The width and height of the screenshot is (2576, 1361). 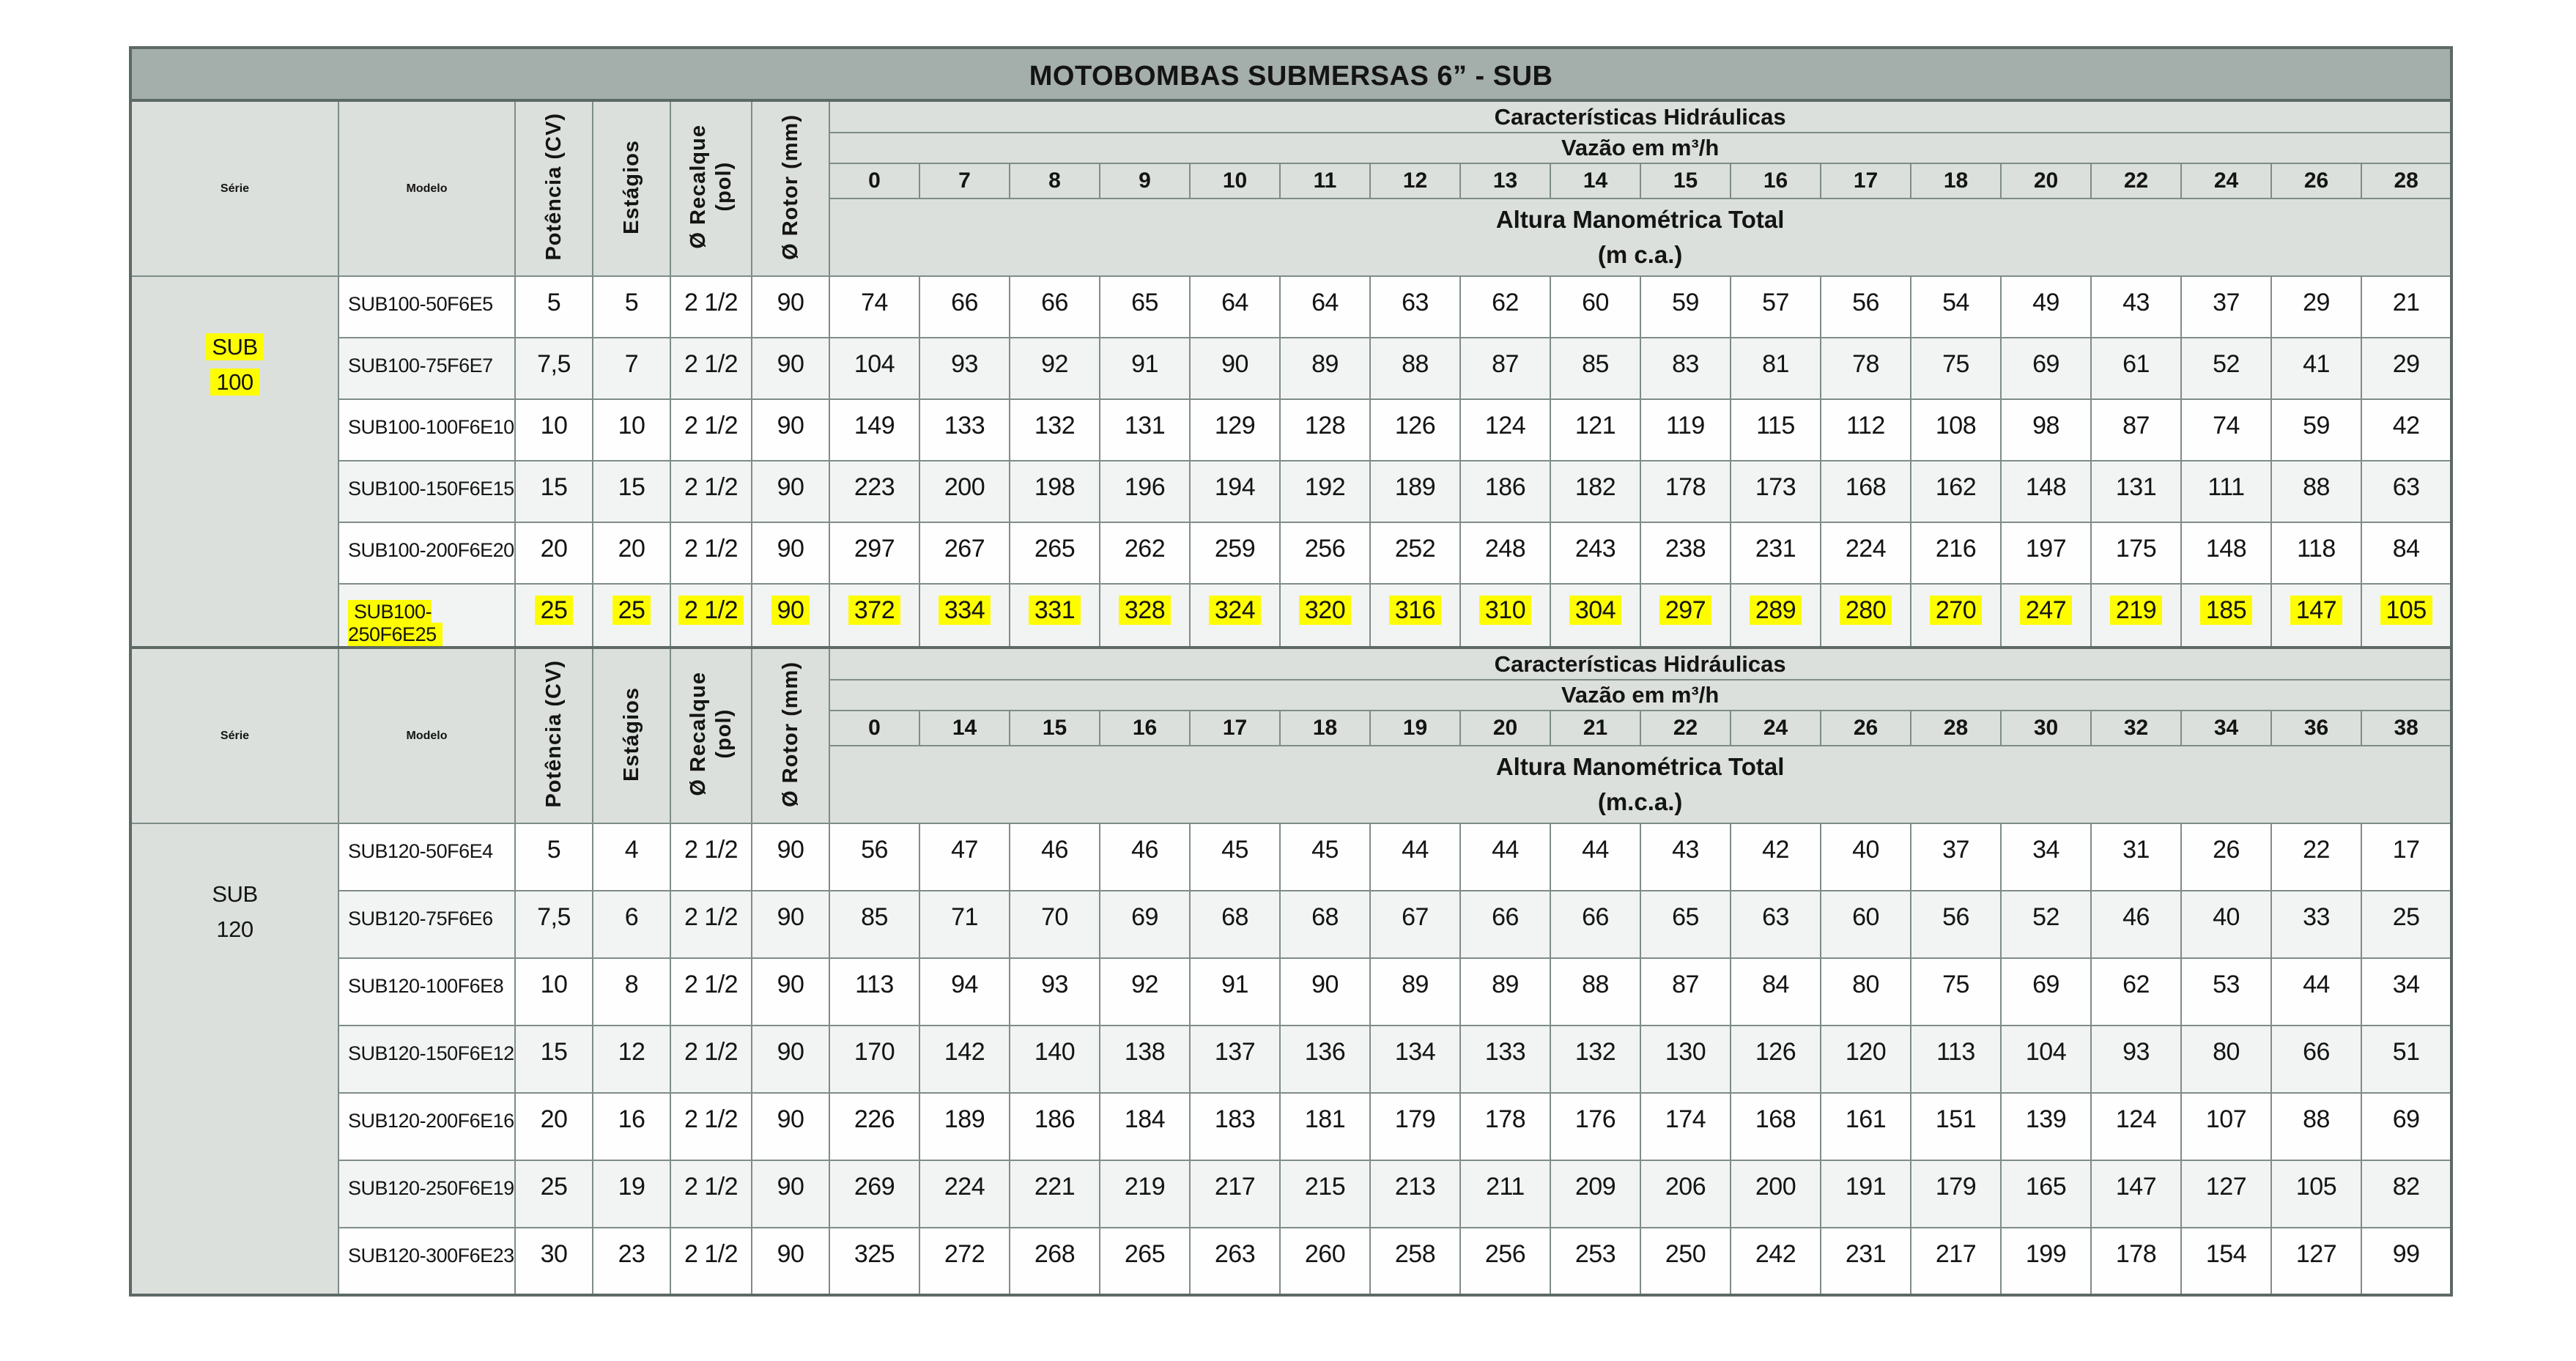 What do you see at coordinates (874, 1126) in the screenshot?
I see `altura-value-cell: 226` at bounding box center [874, 1126].